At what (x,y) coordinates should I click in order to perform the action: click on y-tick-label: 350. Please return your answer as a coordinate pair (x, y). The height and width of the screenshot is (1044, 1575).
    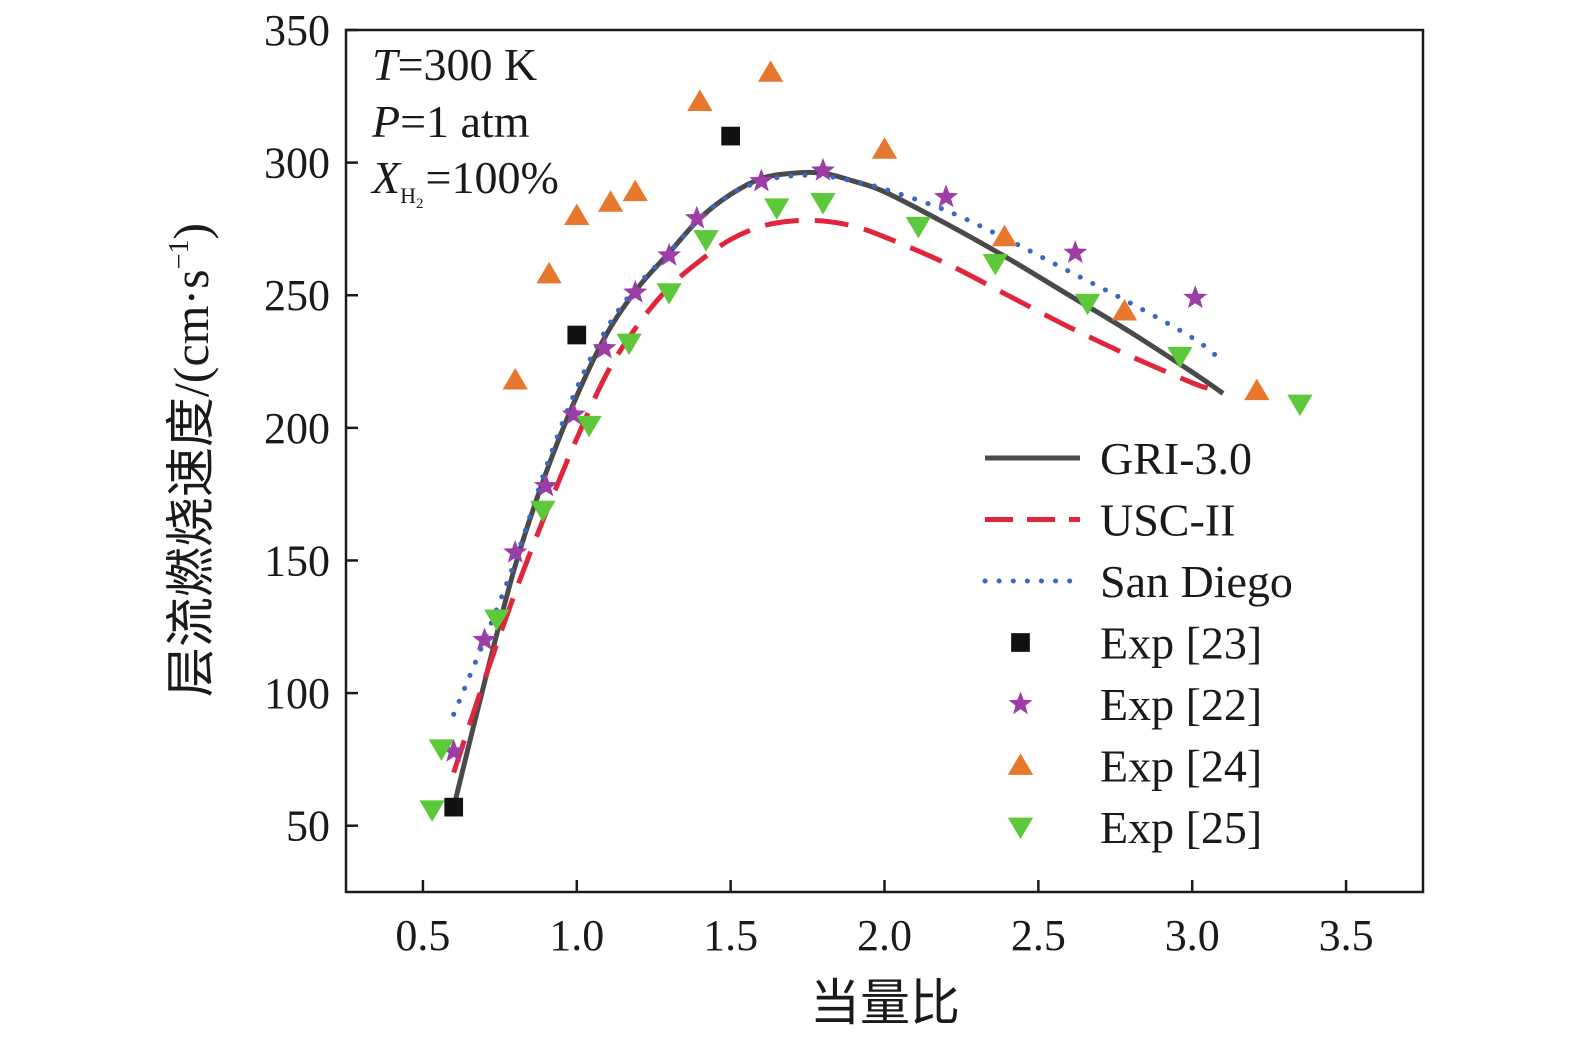
    Looking at the image, I should click on (297, 30).